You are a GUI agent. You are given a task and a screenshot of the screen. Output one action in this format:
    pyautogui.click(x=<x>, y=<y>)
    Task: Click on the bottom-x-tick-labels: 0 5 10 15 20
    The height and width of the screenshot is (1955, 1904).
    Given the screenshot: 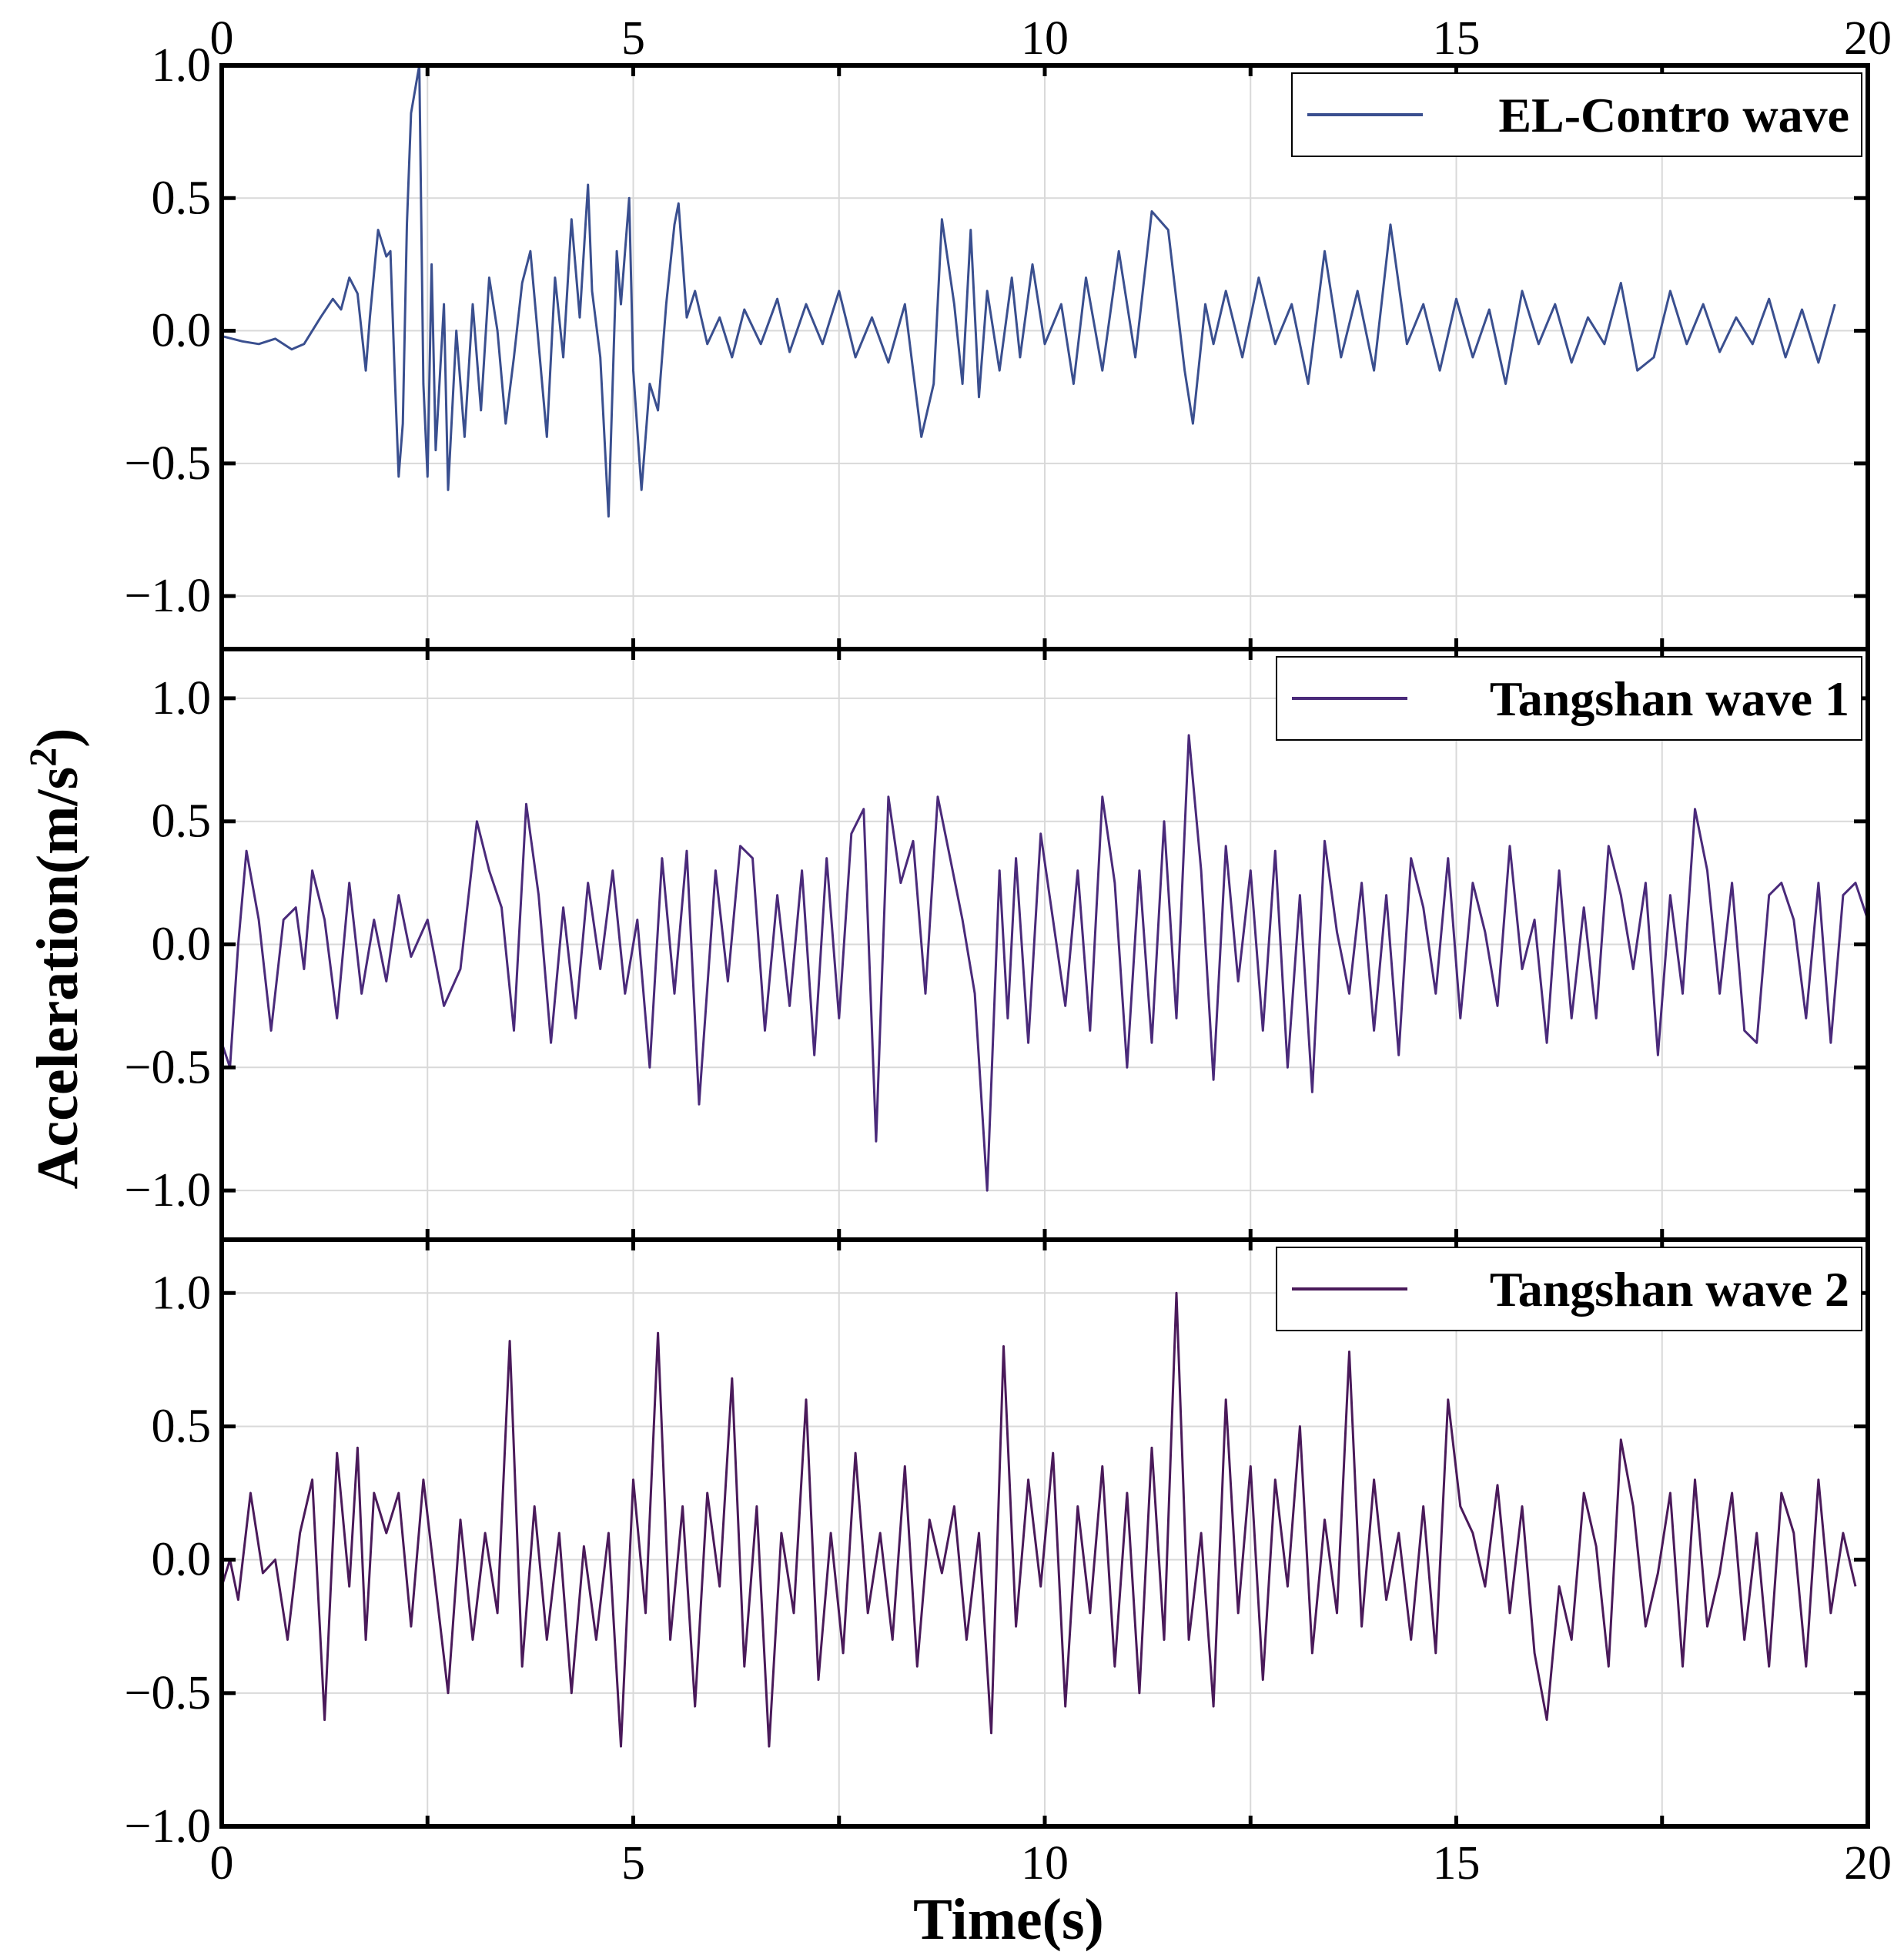 What is the action you would take?
    pyautogui.click(x=1051, y=1864)
    